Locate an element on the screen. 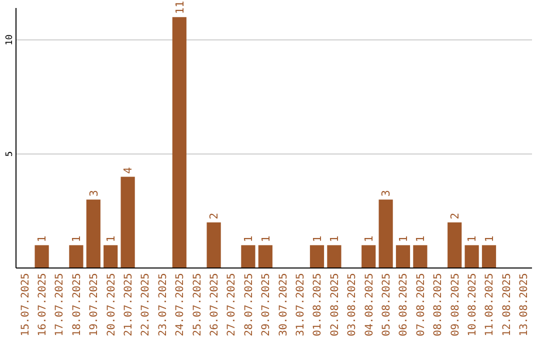 This screenshot has width=540, height=340. x-tick-label: 30.07.2025 is located at coordinates (283, 304).